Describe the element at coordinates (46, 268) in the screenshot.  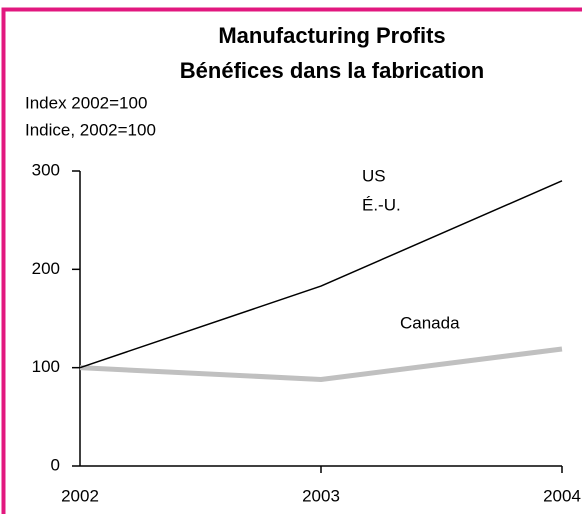
I see `y-tick-label: 200` at that location.